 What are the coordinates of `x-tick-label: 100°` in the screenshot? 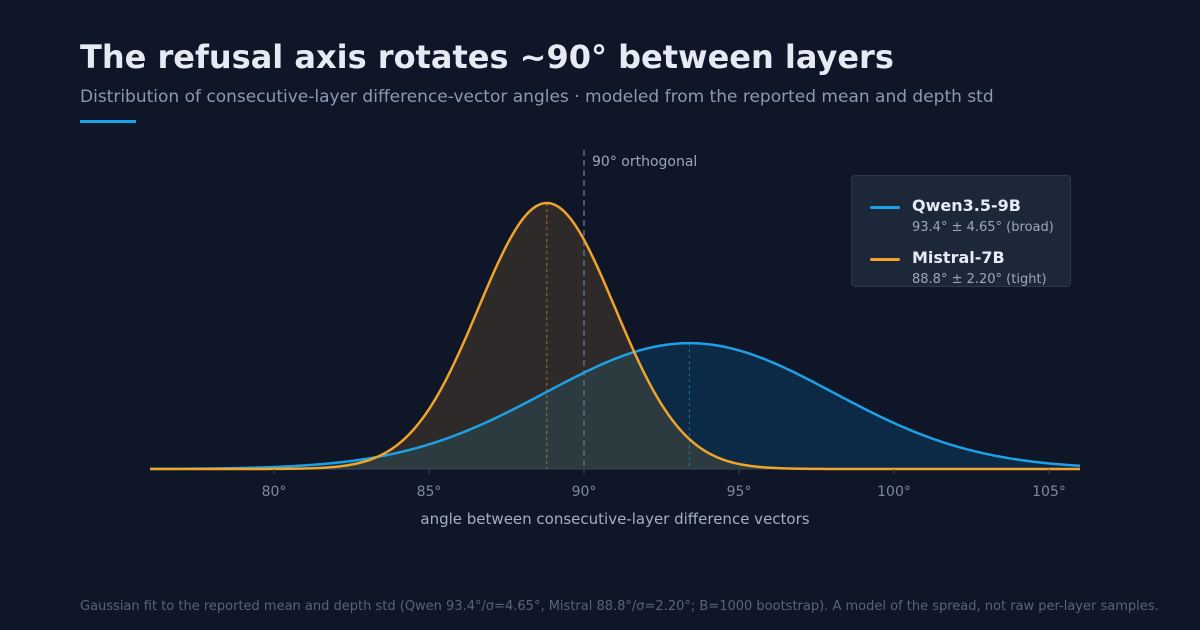 It's located at (894, 492).